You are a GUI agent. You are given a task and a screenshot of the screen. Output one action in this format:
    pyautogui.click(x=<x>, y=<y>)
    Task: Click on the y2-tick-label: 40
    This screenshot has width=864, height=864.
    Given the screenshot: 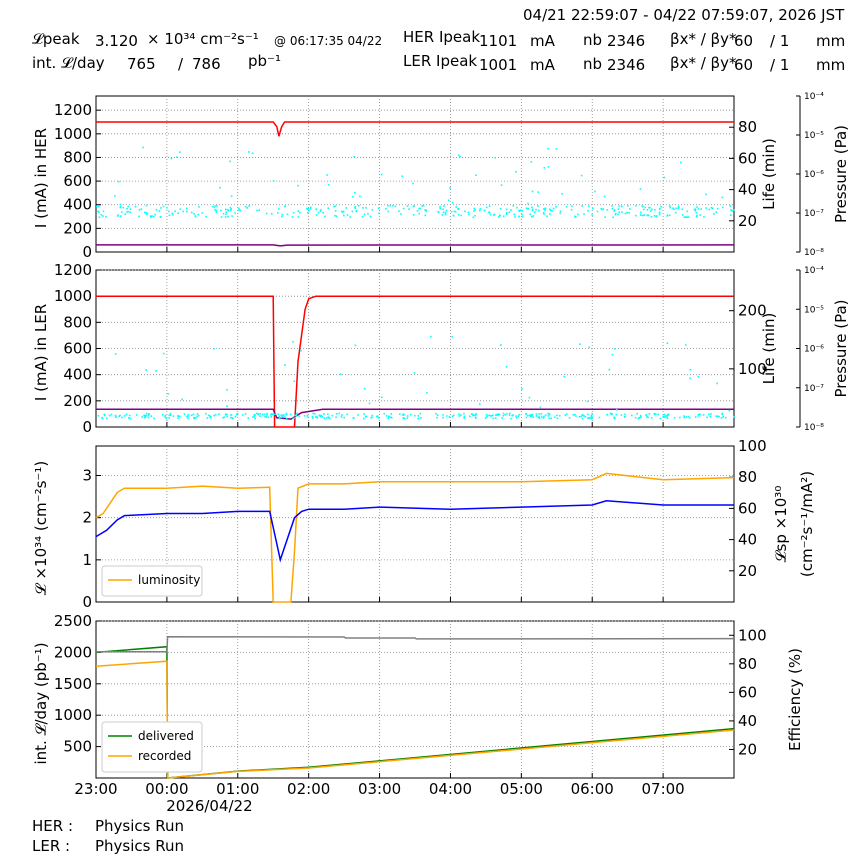 What is the action you would take?
    pyautogui.click(x=747, y=190)
    